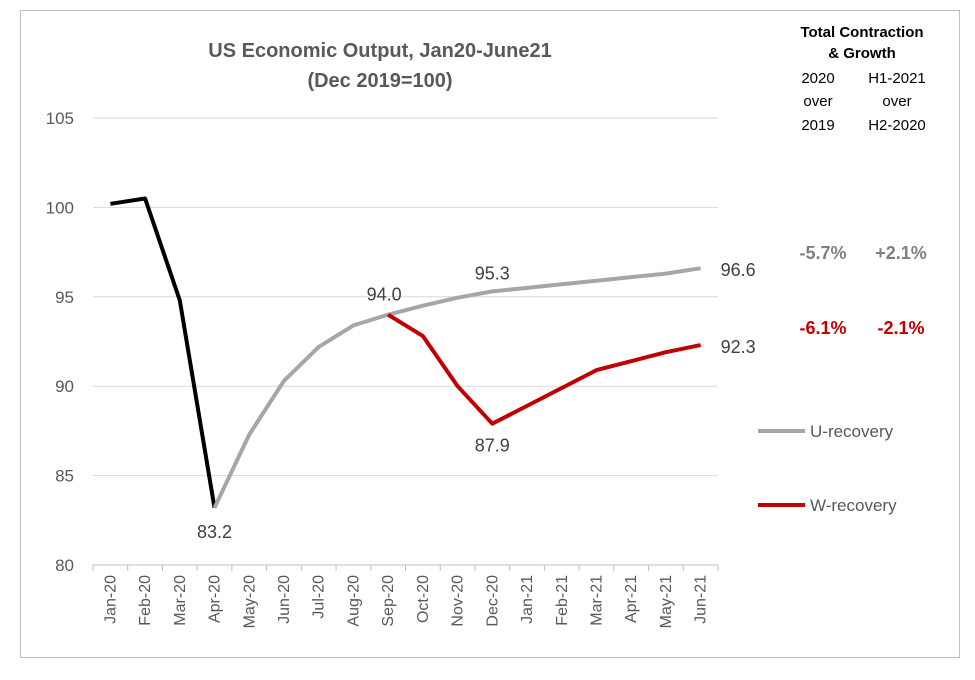 This screenshot has width=975, height=680. Describe the element at coordinates (701, 599) in the screenshot. I see `x-tick-label-Jun-21: Jun-21` at that location.